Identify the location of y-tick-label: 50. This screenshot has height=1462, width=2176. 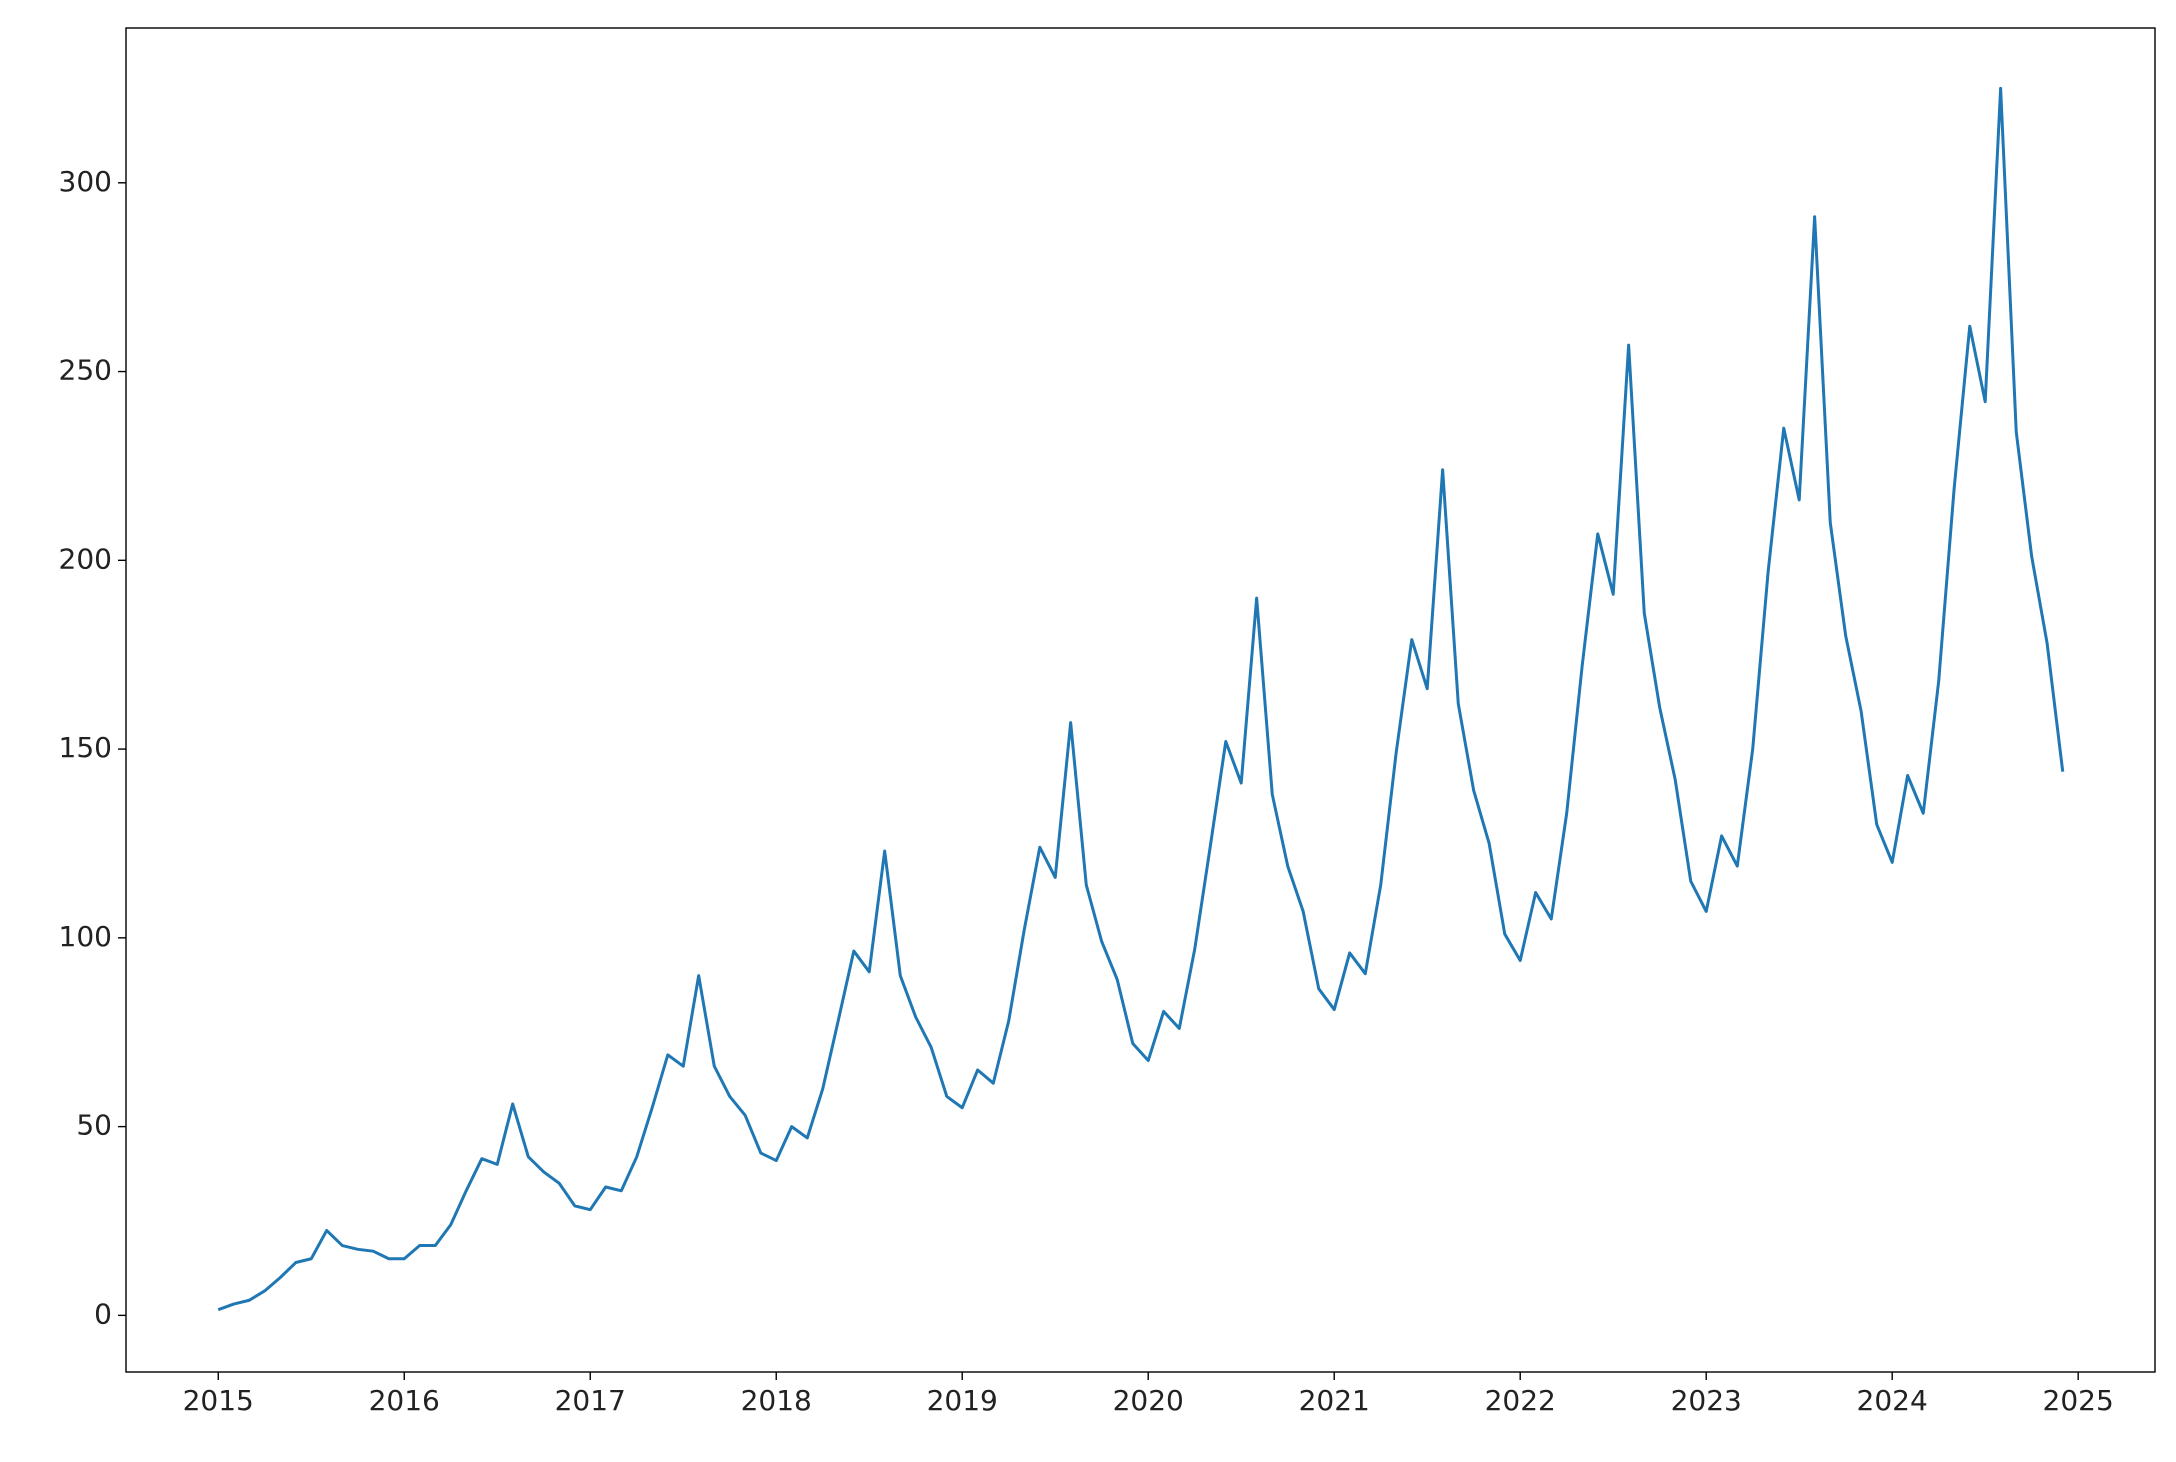
(94, 1125).